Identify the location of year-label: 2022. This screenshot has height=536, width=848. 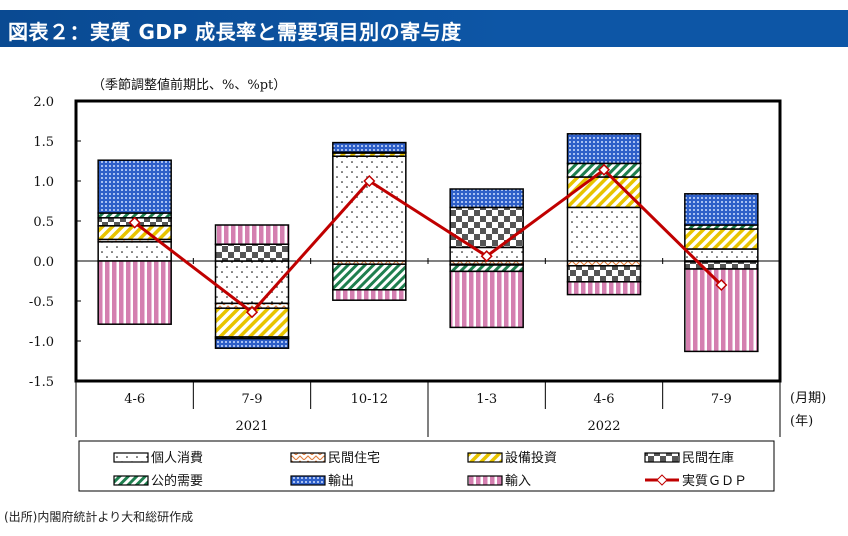
(603, 426).